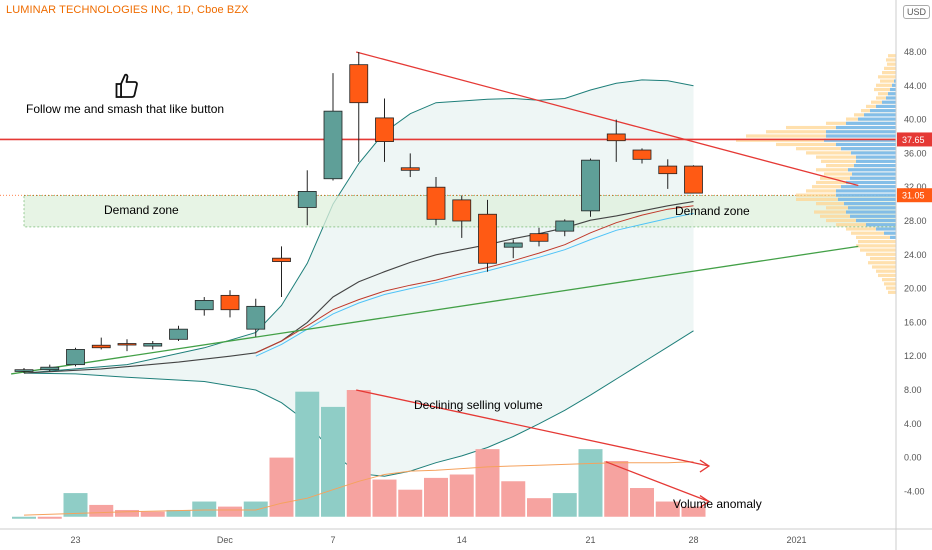 This screenshot has width=932, height=550. What do you see at coordinates (125, 109) in the screenshot?
I see `follow-annotation: Follow me and smash that like button` at bounding box center [125, 109].